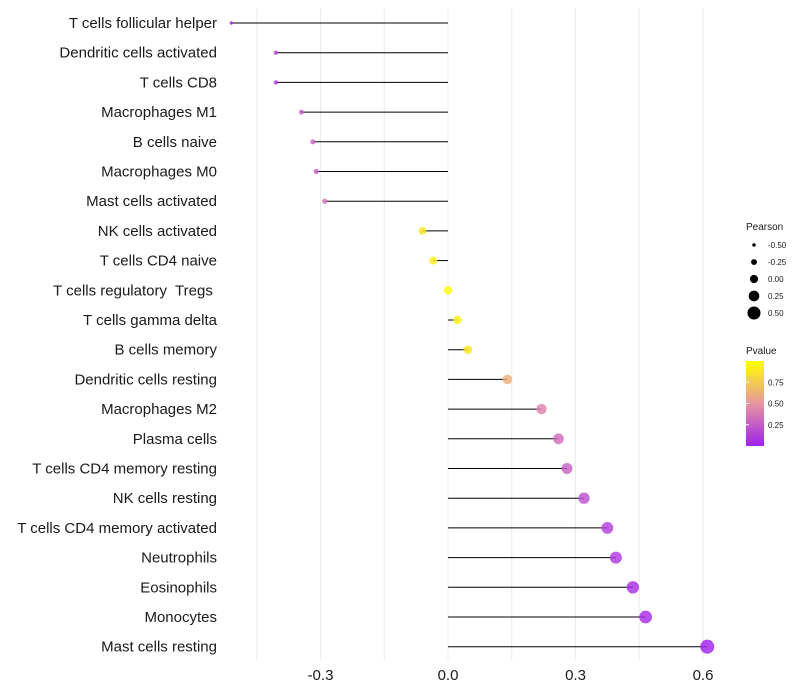 Image resolution: width=800 pixels, height=700 pixels. Describe the element at coordinates (321, 675) in the screenshot. I see `x-tick-label: -0.3` at that location.